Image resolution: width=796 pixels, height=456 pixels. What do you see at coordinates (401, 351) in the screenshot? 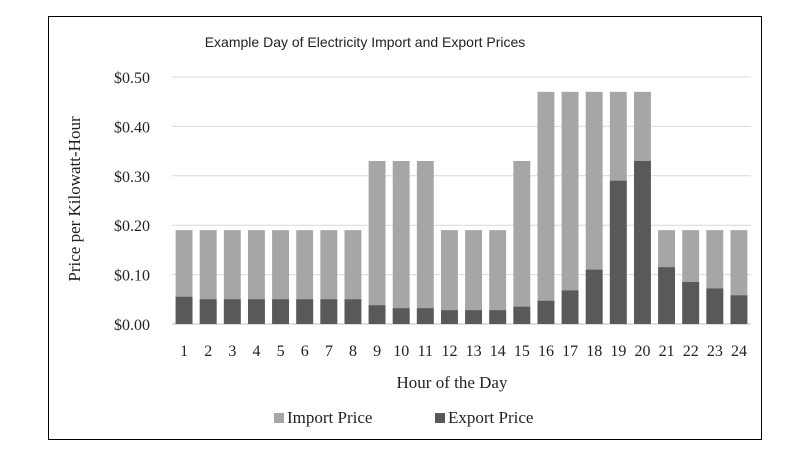
I see `x-tick-label: 10` at bounding box center [401, 351].